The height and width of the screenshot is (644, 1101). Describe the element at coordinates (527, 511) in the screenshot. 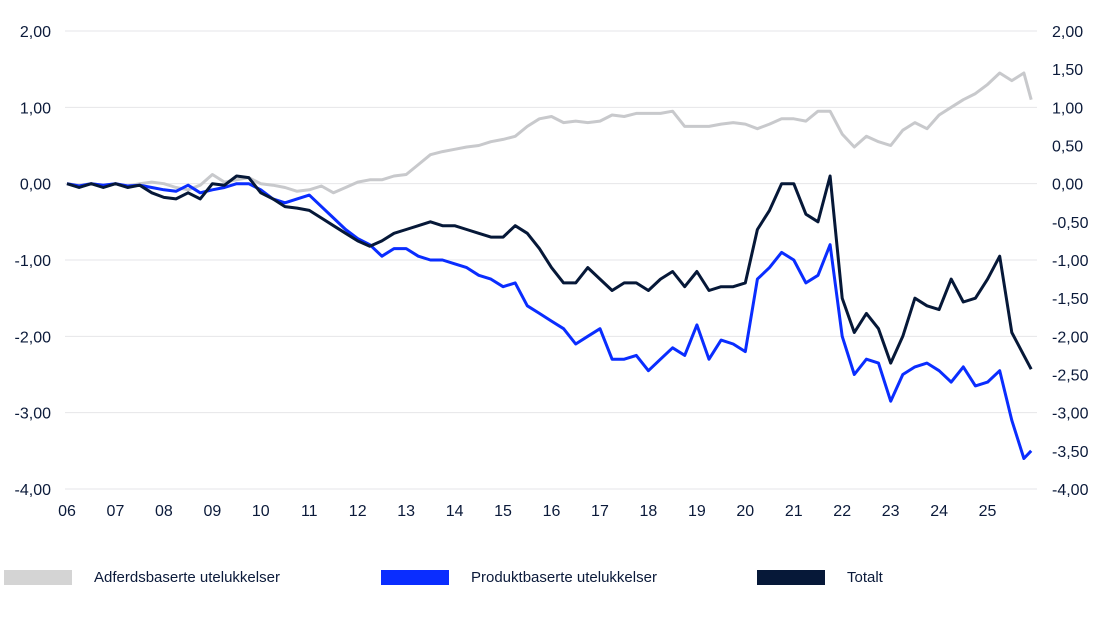

I see `x-axis: 06 07 08 09 10 11 12 13 14 15 16 17 18 19 20 21 22 23 24 25` at that location.